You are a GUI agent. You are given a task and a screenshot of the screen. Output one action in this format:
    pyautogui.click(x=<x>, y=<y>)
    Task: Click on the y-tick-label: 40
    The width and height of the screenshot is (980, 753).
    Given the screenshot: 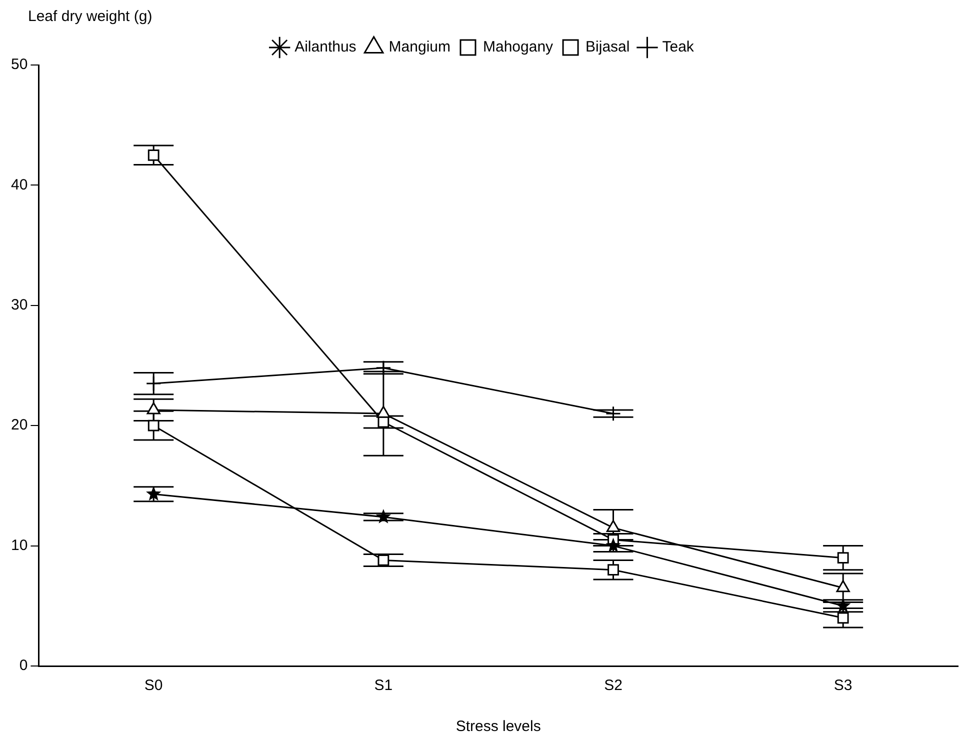 What is the action you would take?
    pyautogui.click(x=19, y=185)
    